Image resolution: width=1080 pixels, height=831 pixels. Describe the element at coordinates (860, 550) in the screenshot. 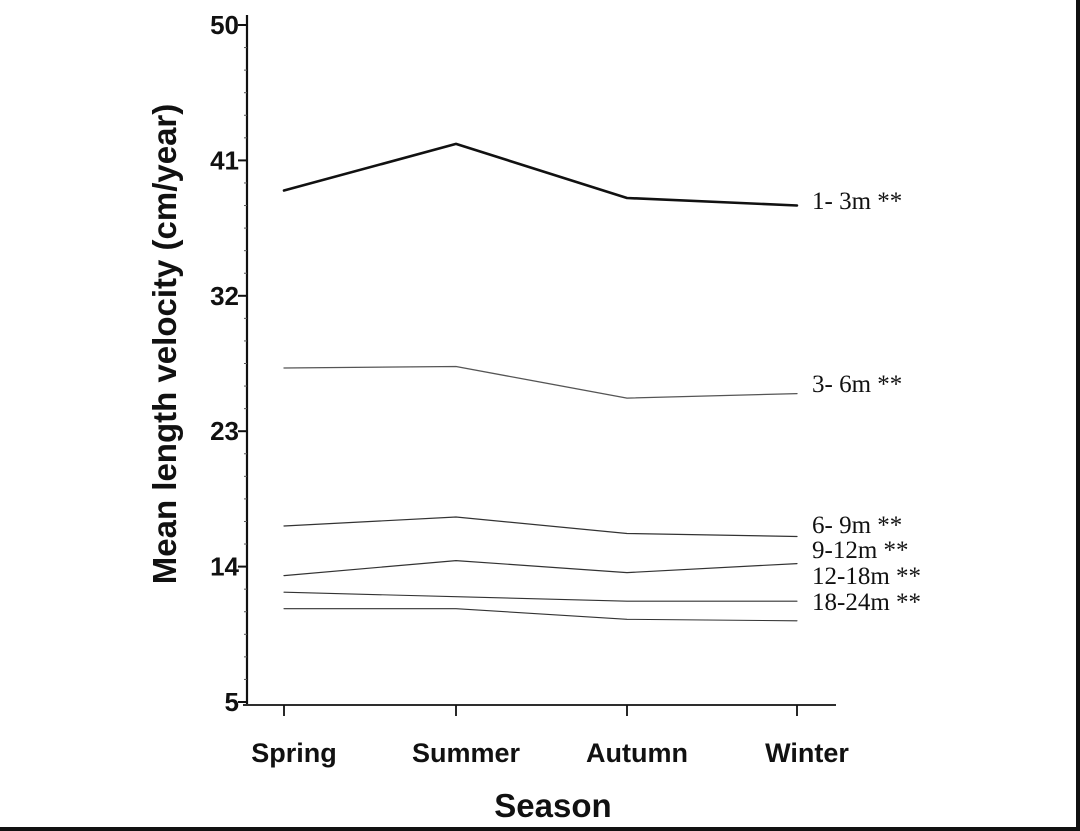

I see `series-label: 9-12m **` at that location.